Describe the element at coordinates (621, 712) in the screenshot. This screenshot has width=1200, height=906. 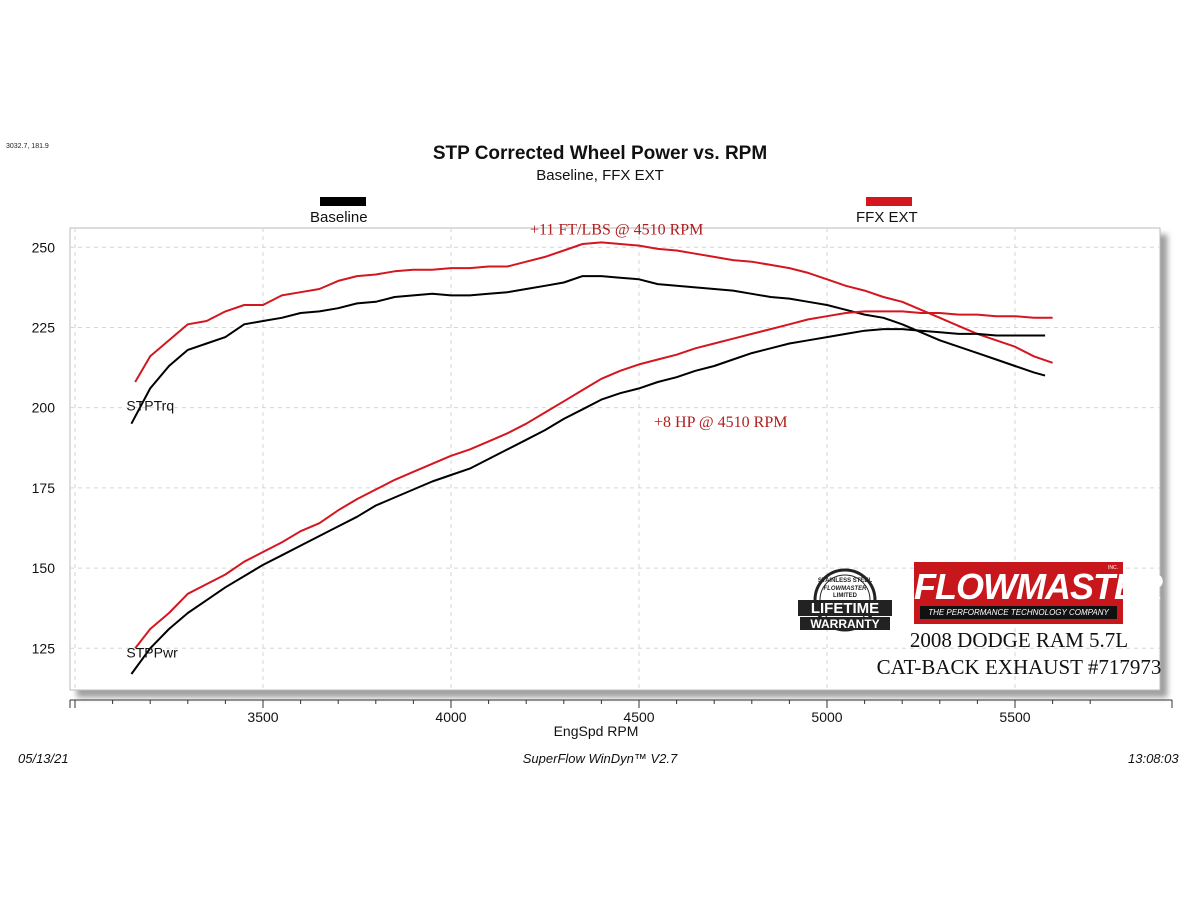
I see `x-axis: 3500 4000 4500 5000 5500` at that location.